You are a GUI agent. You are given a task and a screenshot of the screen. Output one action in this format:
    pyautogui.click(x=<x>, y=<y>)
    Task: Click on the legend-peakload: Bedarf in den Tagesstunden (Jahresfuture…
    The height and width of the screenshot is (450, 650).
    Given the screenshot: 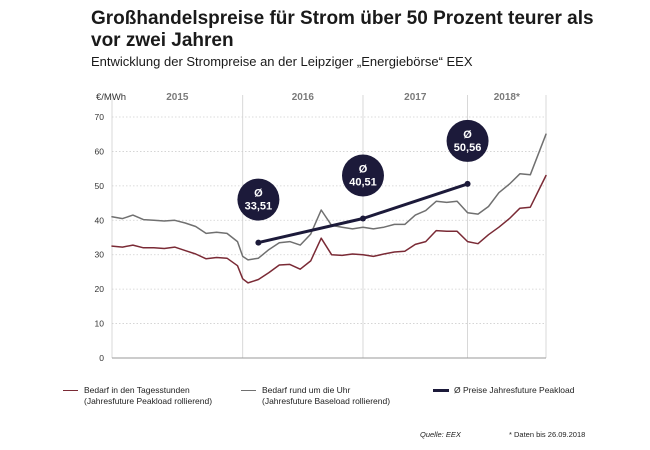 What is the action you would take?
    pyautogui.click(x=150, y=397)
    